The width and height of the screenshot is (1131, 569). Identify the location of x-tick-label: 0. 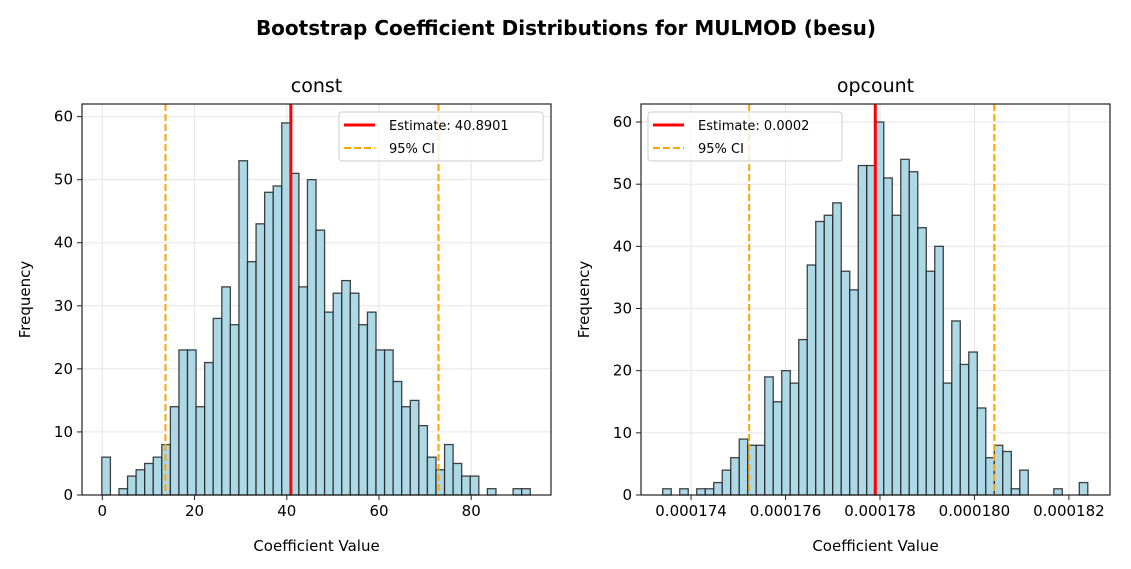
(103, 511).